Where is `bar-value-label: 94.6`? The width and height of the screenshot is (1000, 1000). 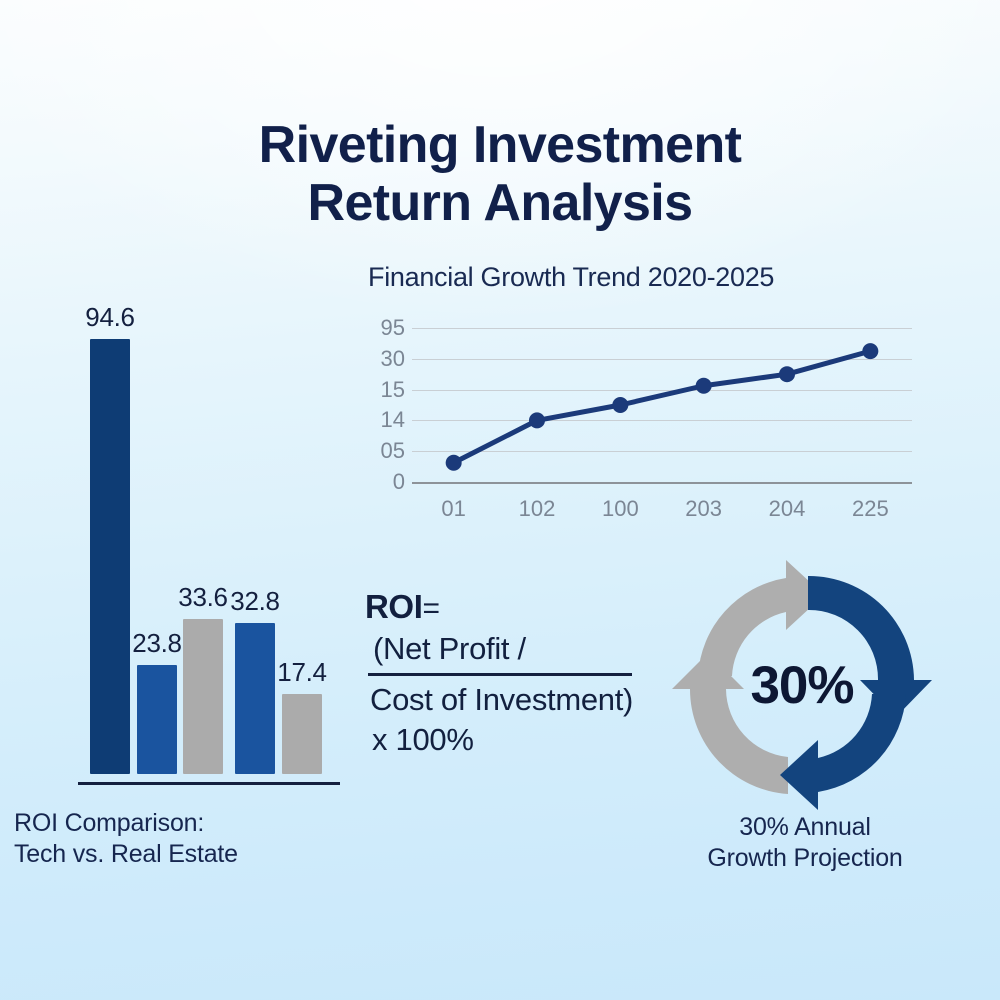 bar-value-label: 94.6 is located at coordinates (110, 317).